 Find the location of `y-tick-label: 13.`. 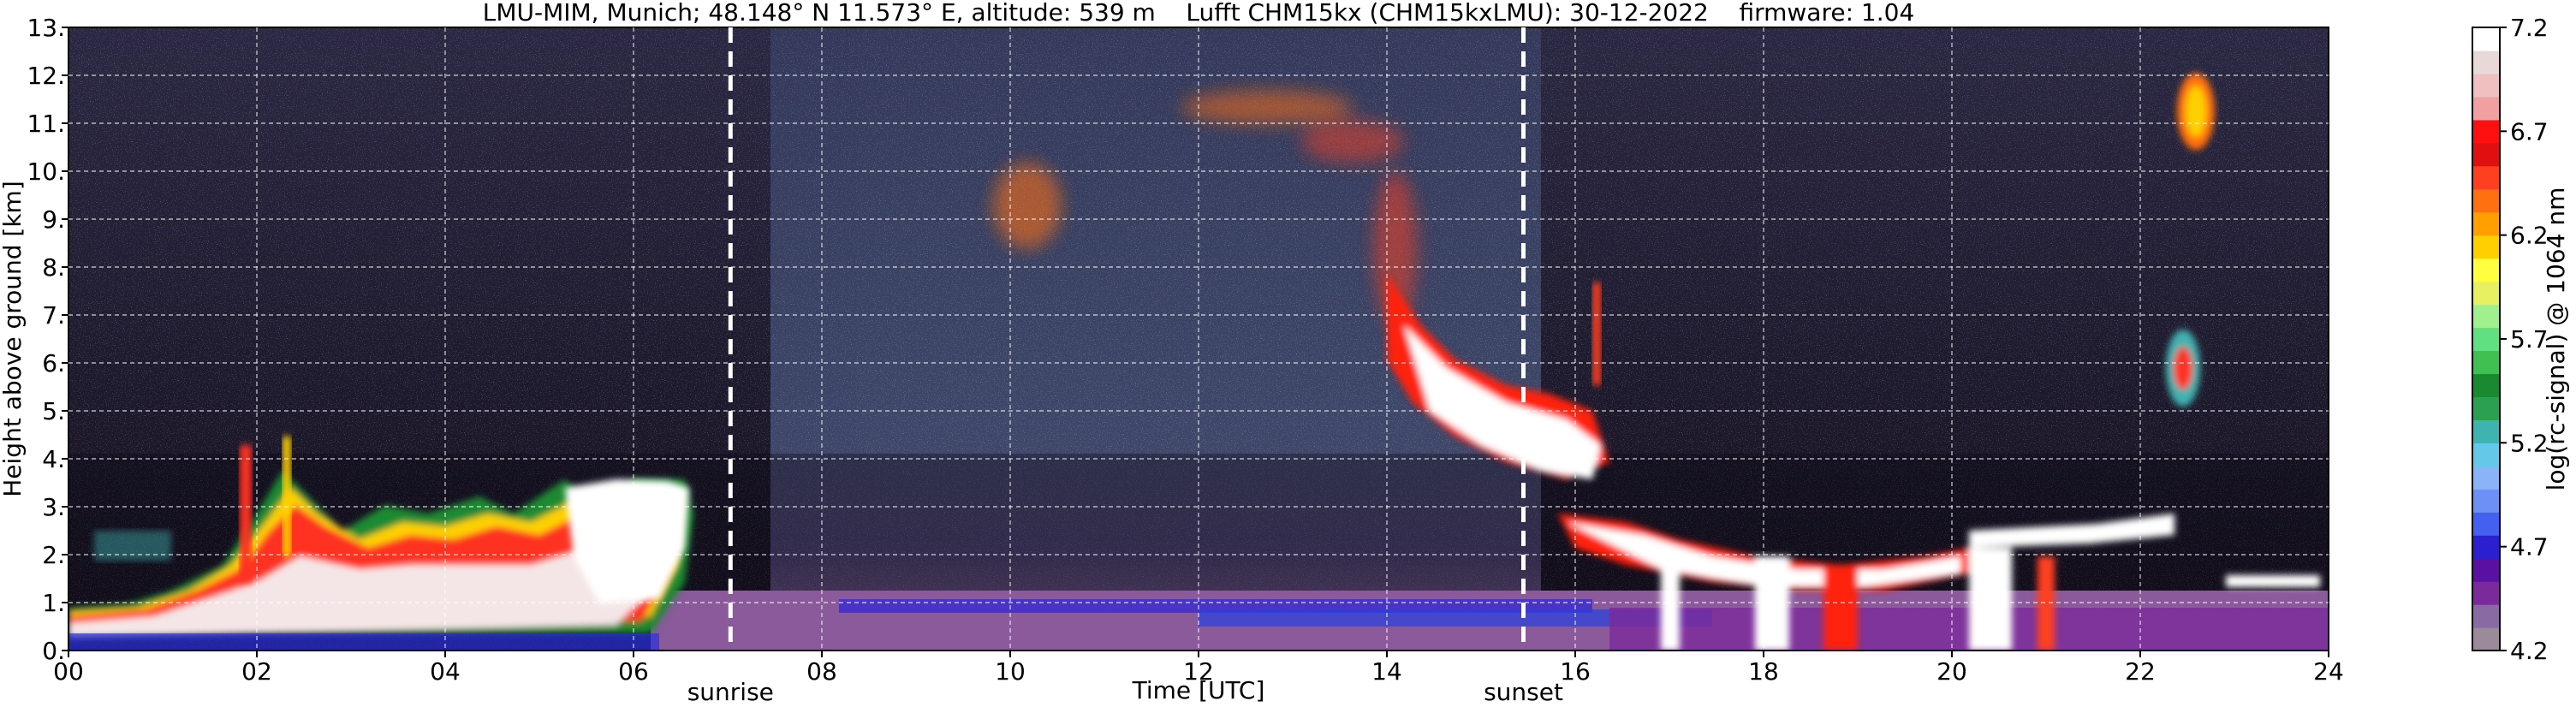

y-tick-label: 13. is located at coordinates (46, 28).